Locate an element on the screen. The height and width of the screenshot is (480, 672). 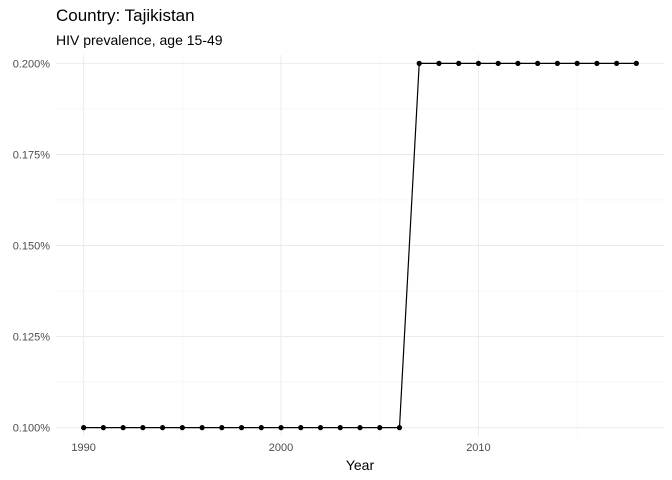
x-tick-label: 1990 is located at coordinates (83, 448).